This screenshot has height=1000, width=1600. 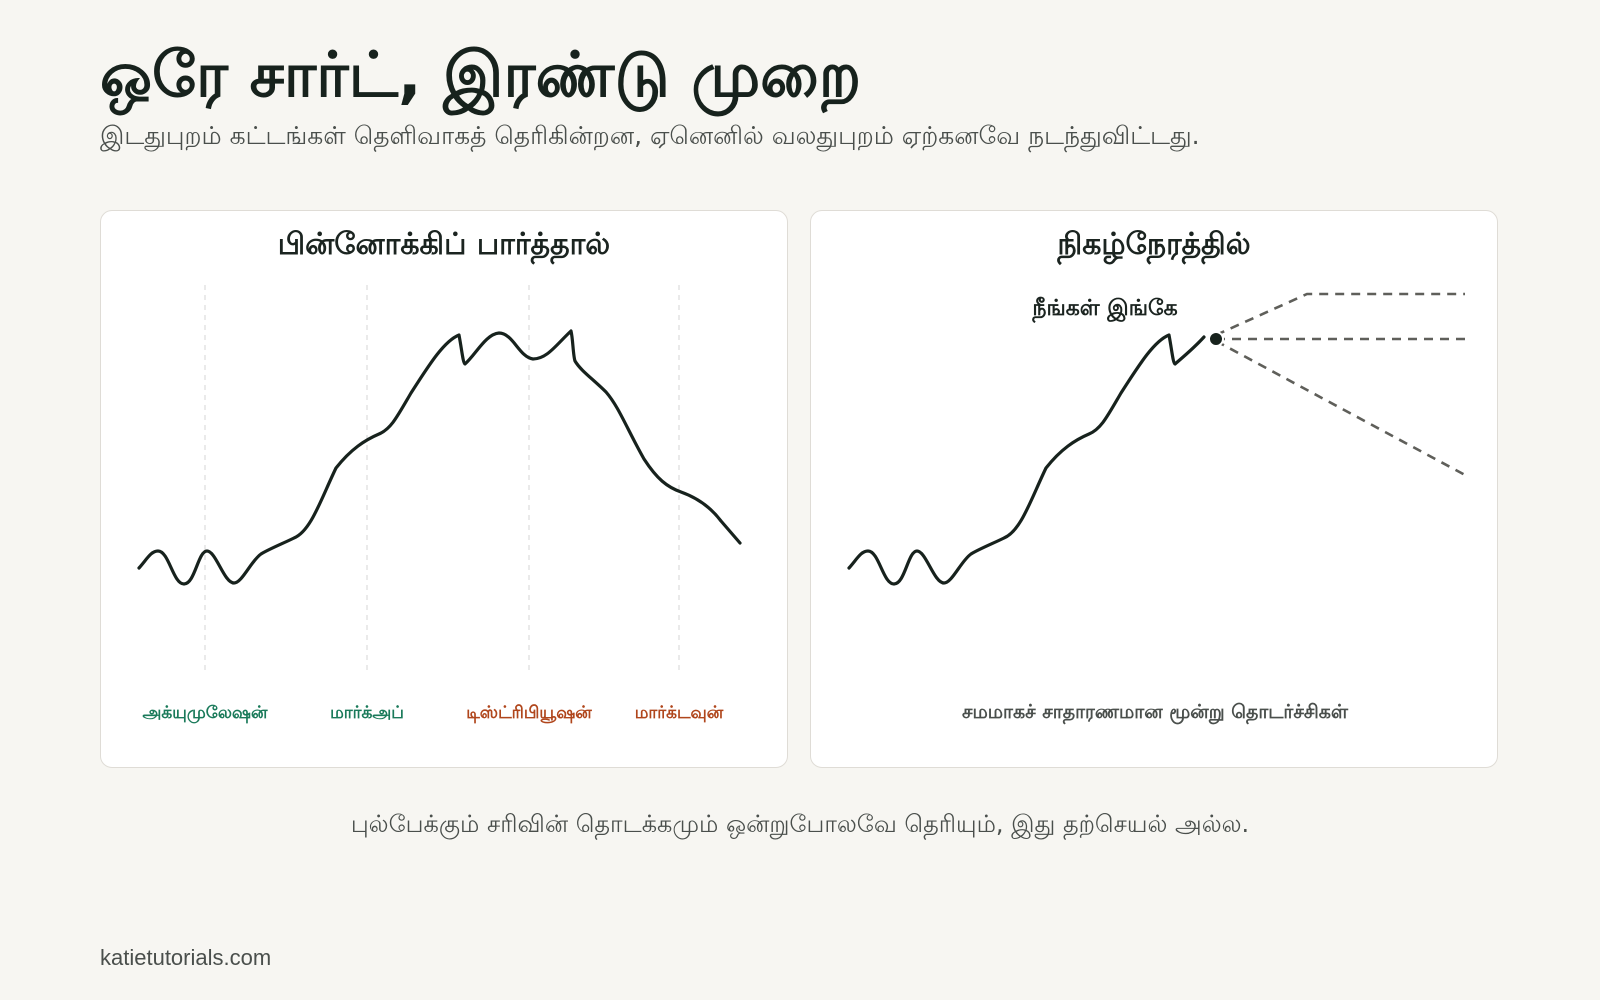 I want to click on phase-label-accumulation: அக்யுமுலேஷன், so click(x=205, y=713).